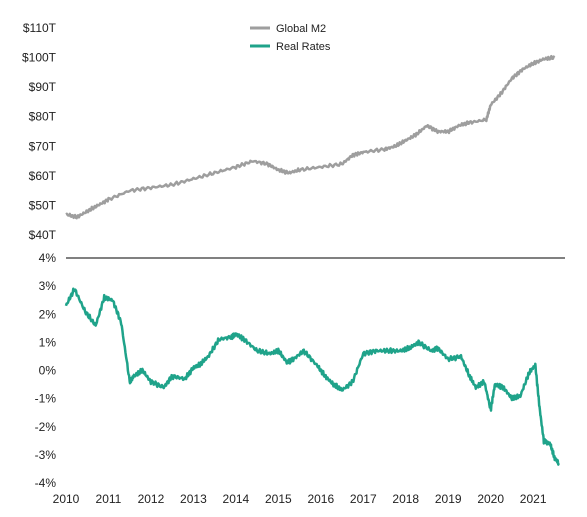 The height and width of the screenshot is (517, 587). I want to click on legend-item-real-rates: Real Rates, so click(290, 47).